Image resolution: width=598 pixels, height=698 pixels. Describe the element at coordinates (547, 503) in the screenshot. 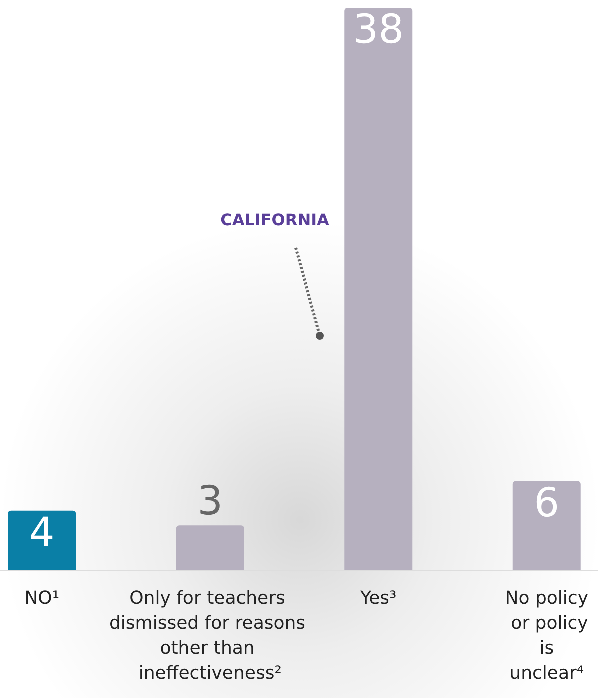

I see `data-label: 6` at that location.